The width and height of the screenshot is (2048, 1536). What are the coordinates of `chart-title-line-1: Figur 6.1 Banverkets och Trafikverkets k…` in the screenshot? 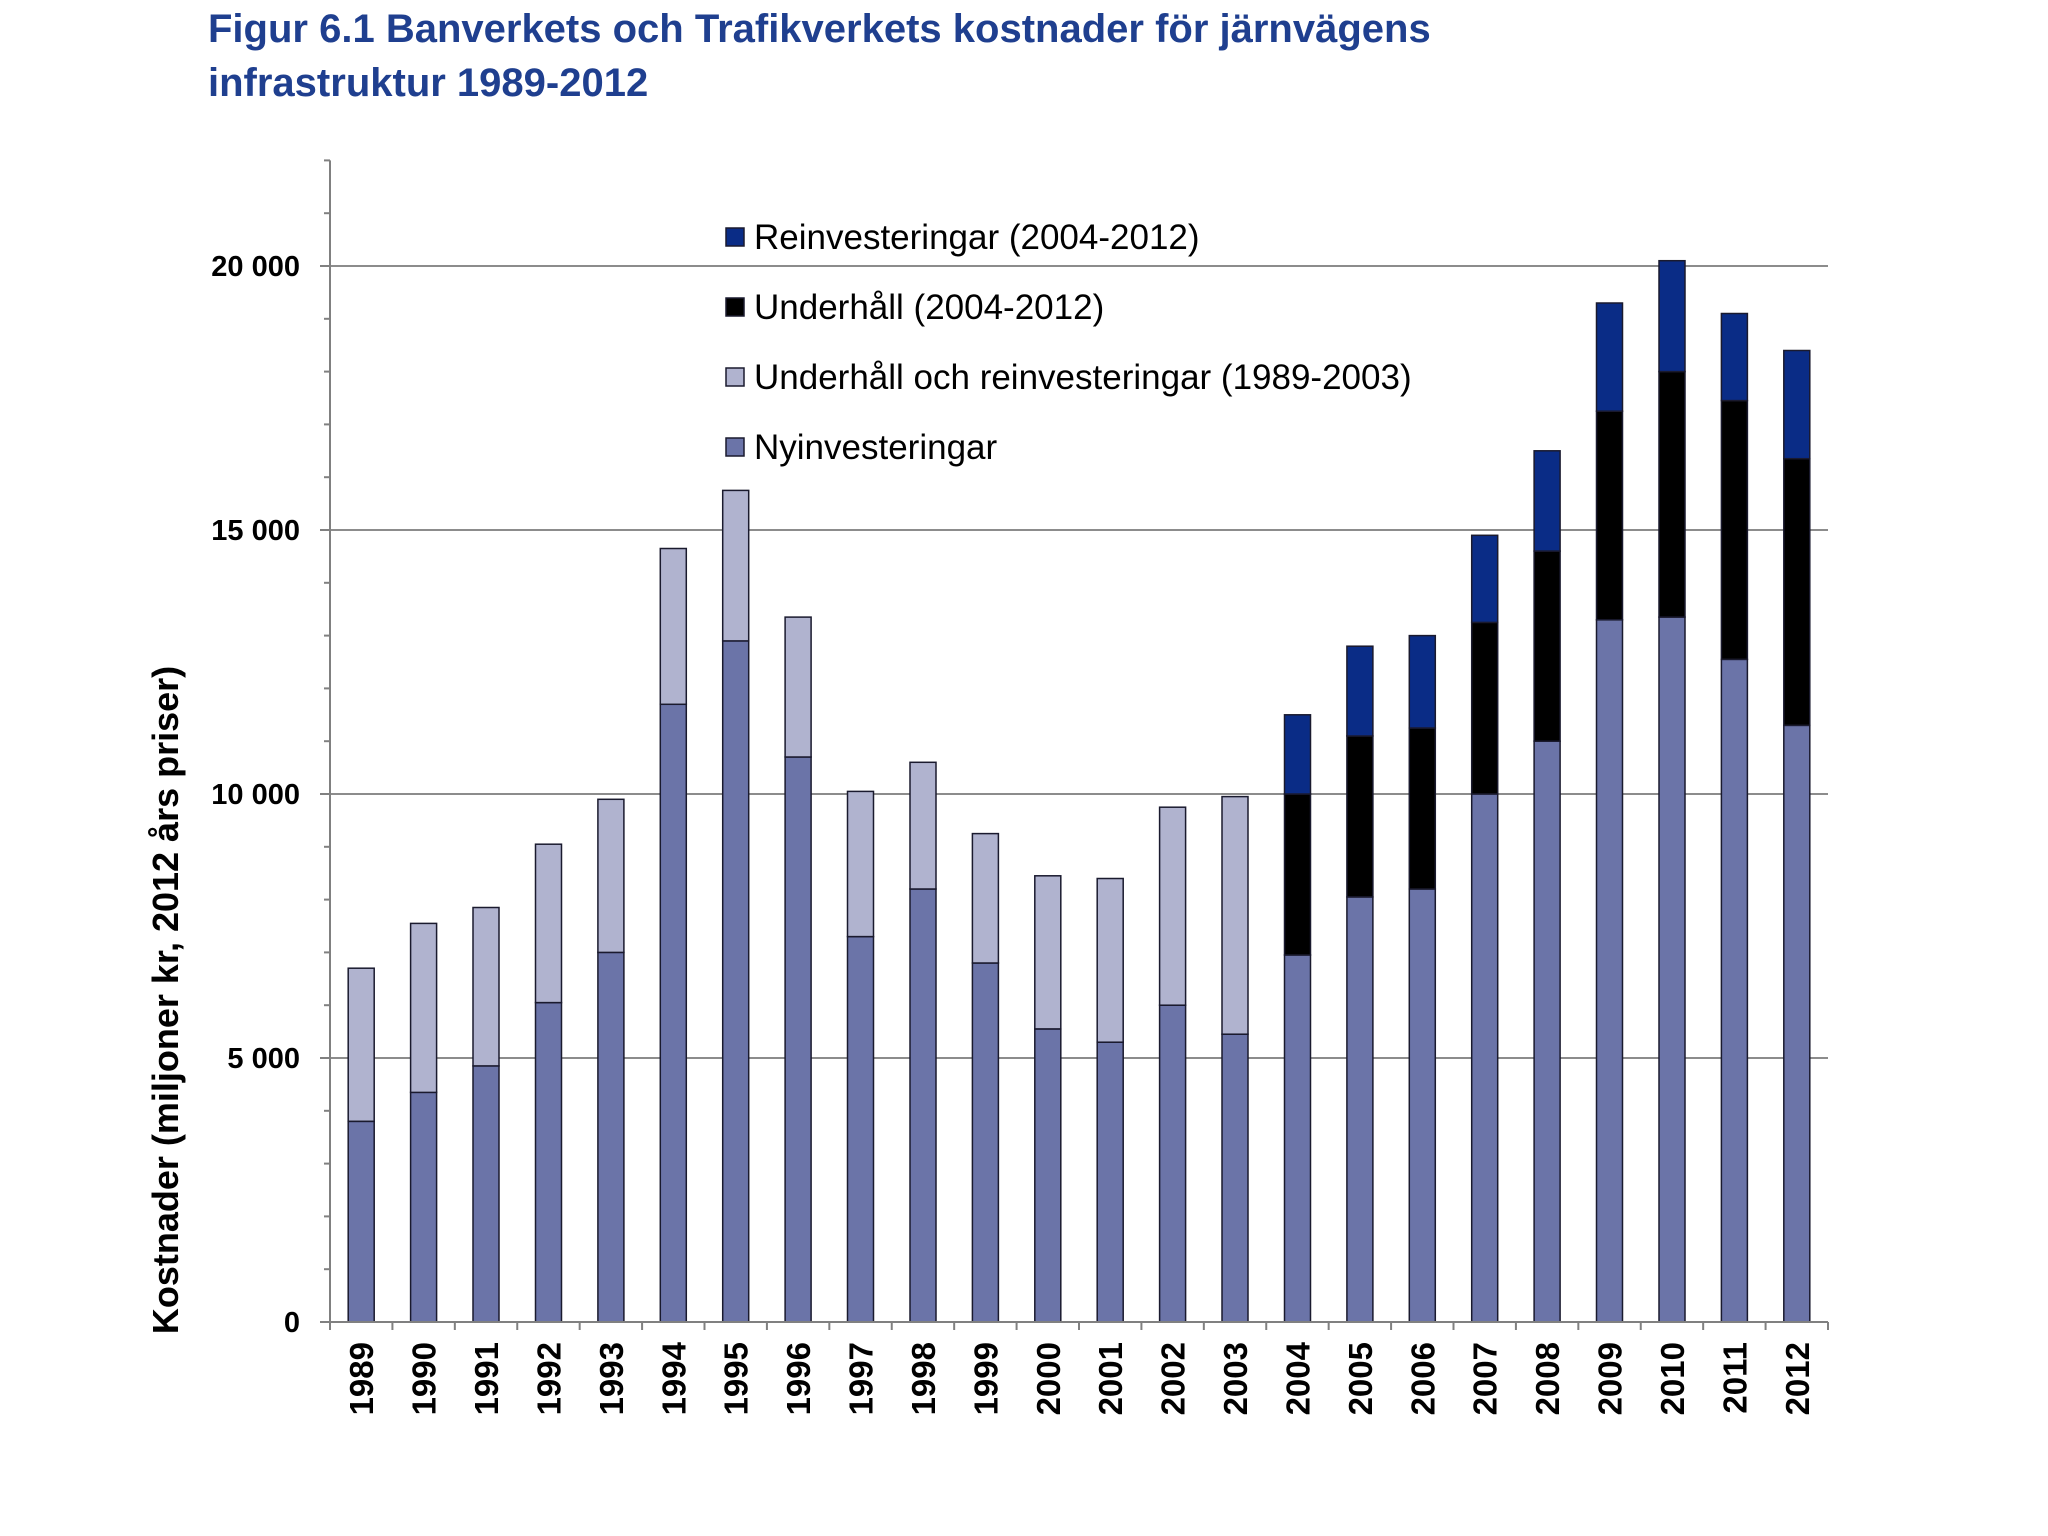 It's located at (819, 29).